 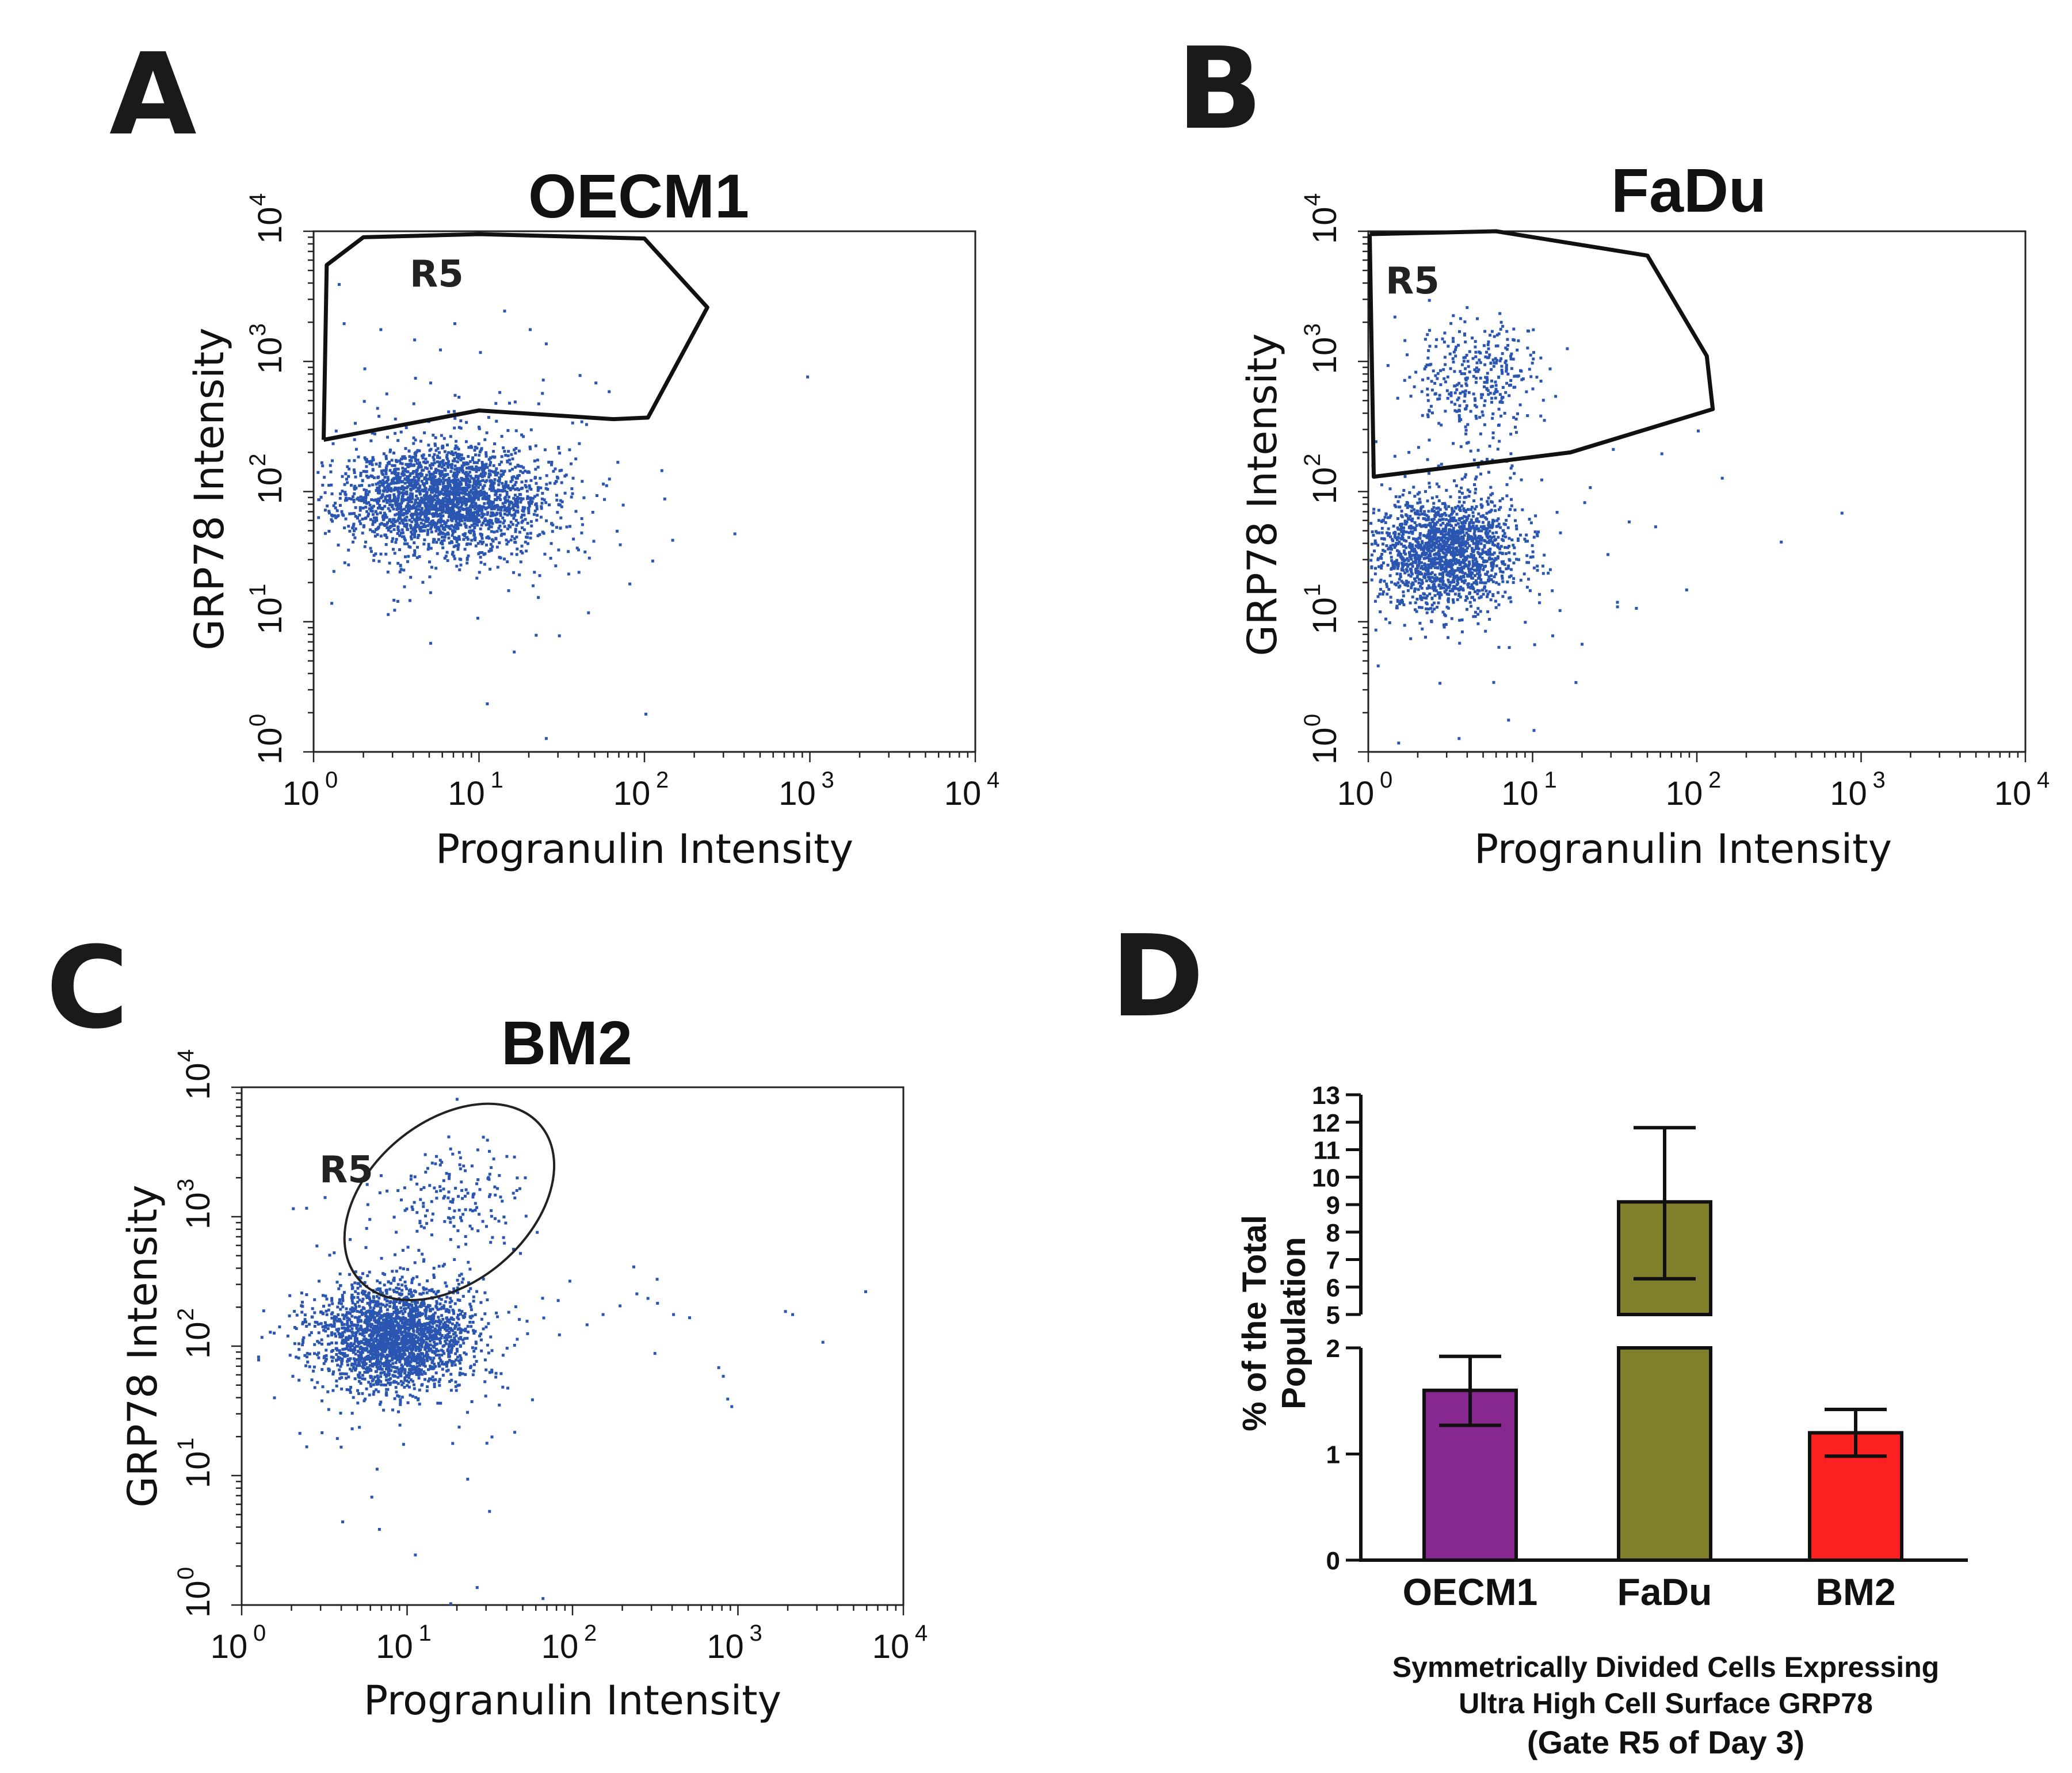 I want to click on panel-c-dots, so click(x=562, y=1352).